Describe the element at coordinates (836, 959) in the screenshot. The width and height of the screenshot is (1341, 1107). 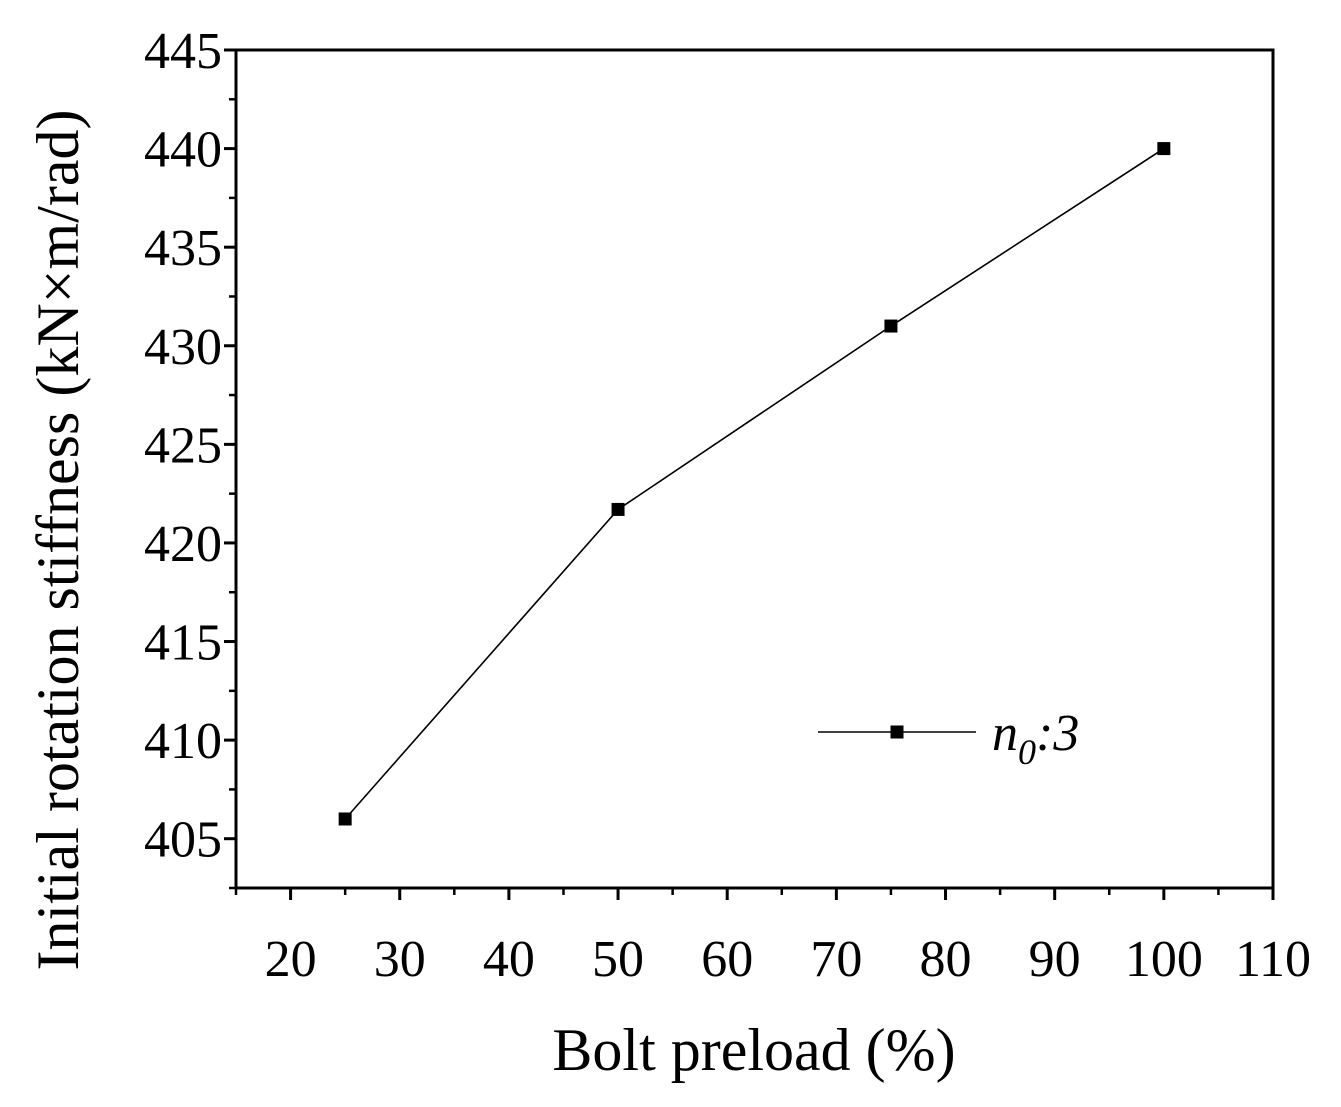
I see `x-tick-label: 70` at that location.